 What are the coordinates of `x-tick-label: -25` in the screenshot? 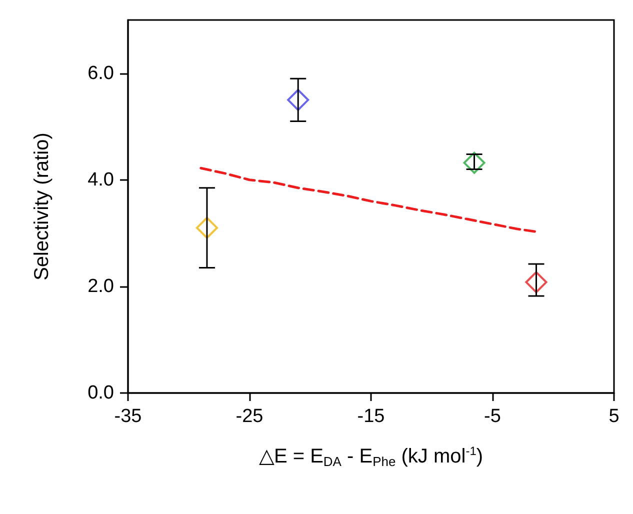 It's located at (250, 416).